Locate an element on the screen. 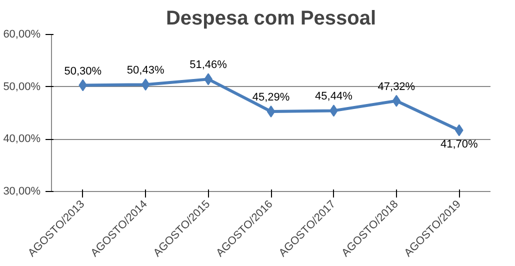 The height and width of the screenshot is (266, 515). chart-title: Despesa com Pessoal is located at coordinates (271, 19).